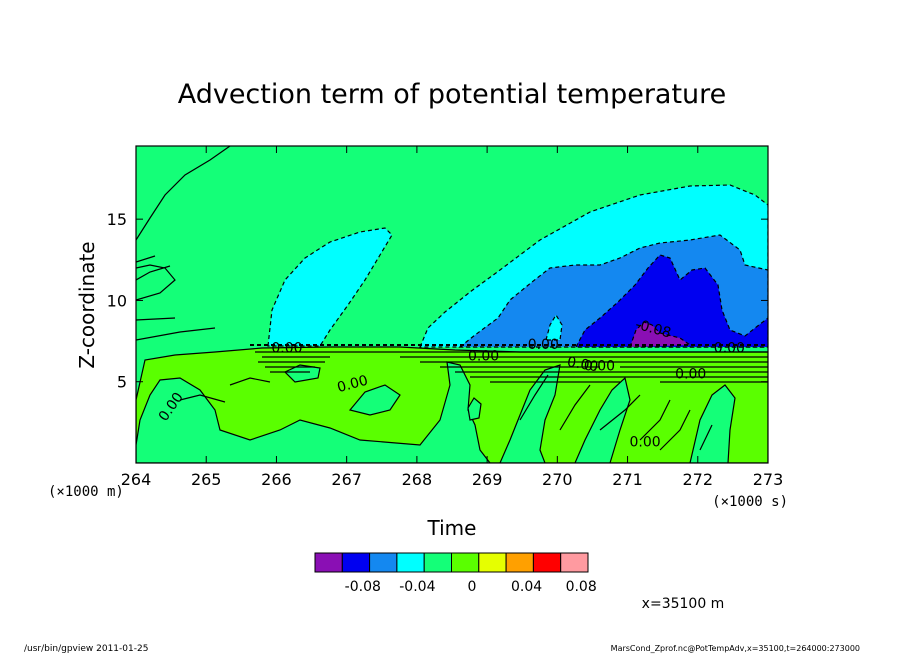 The image size is (904, 654). Describe the element at coordinates (117, 219) in the screenshot. I see `y-tick-label: 15` at that location.